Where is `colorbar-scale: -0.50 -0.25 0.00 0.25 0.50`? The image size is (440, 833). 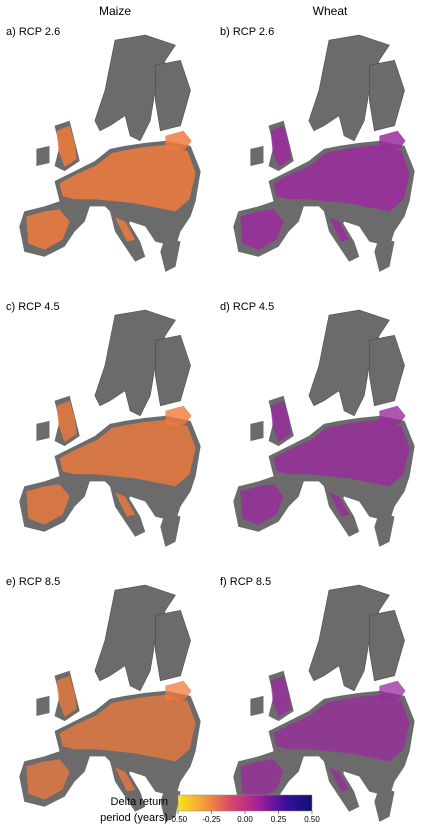
colorbar-scale: -0.50 -0.25 0.00 0.25 0.50 is located at coordinates (244, 809).